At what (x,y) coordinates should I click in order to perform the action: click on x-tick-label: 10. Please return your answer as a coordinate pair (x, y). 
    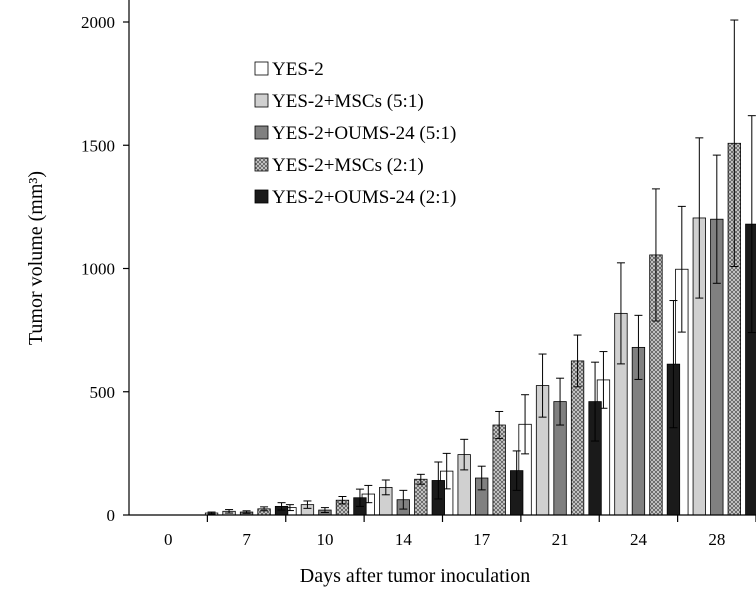
    Looking at the image, I should click on (324, 539).